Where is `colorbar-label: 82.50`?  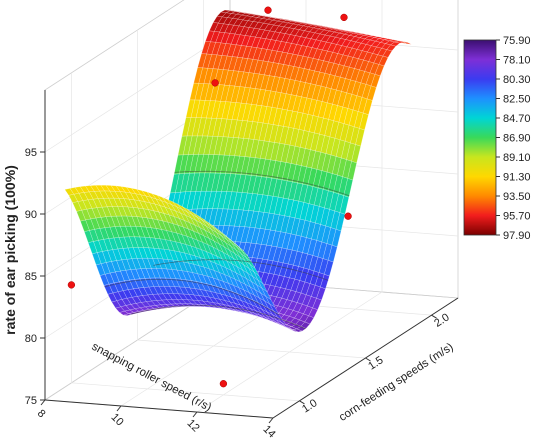 colorbar-label: 82.50 is located at coordinates (517, 100).